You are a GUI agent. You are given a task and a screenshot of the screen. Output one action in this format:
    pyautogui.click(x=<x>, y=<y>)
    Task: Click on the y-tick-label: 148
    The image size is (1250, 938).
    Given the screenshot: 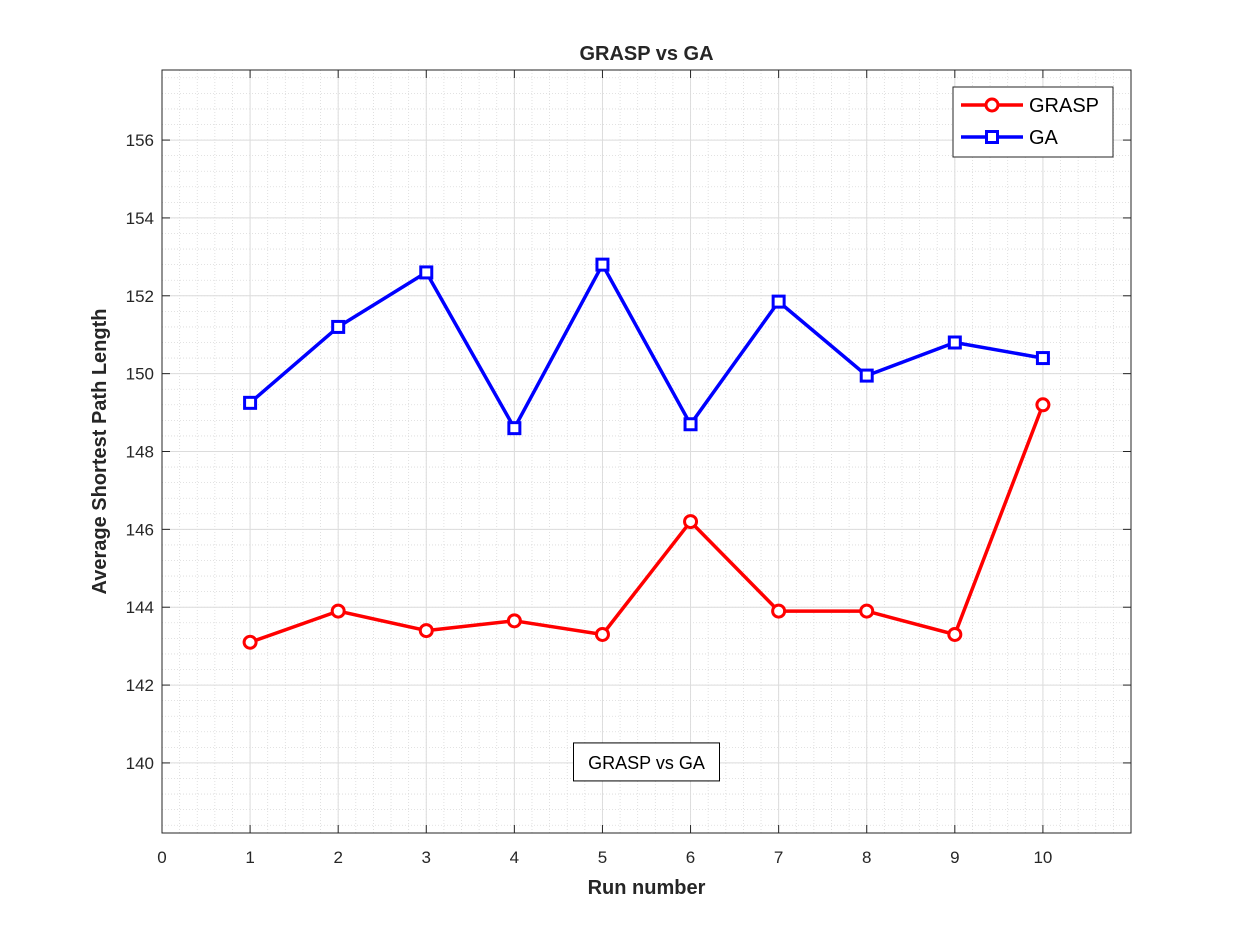 What is the action you would take?
    pyautogui.click(x=140, y=452)
    